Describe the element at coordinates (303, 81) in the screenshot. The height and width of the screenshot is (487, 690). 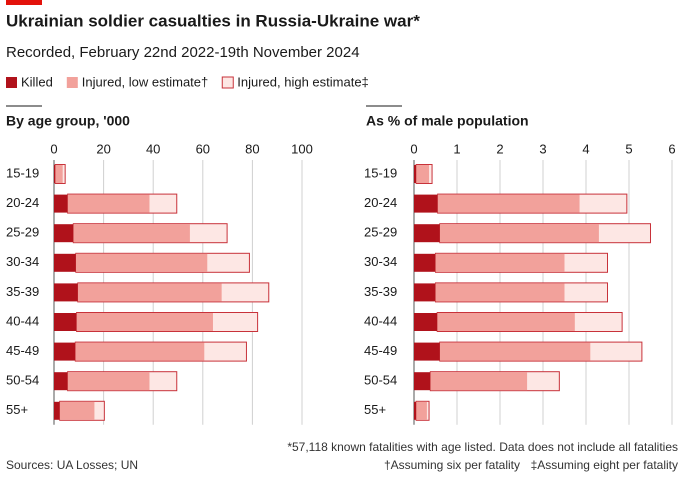
I see `legend-label: Injured, high estimate‡` at that location.